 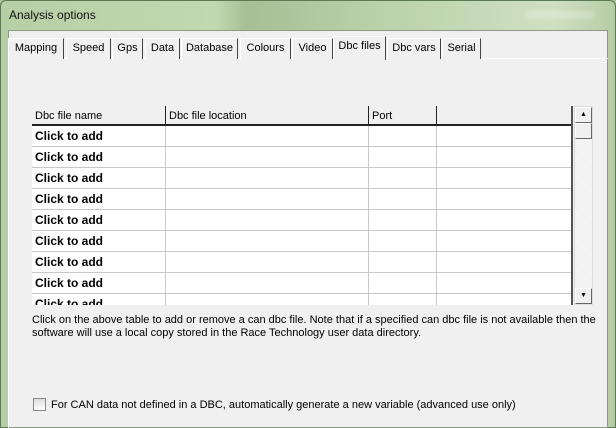 I want to click on tab-dbc-files: Dbc files, so click(x=359, y=48).